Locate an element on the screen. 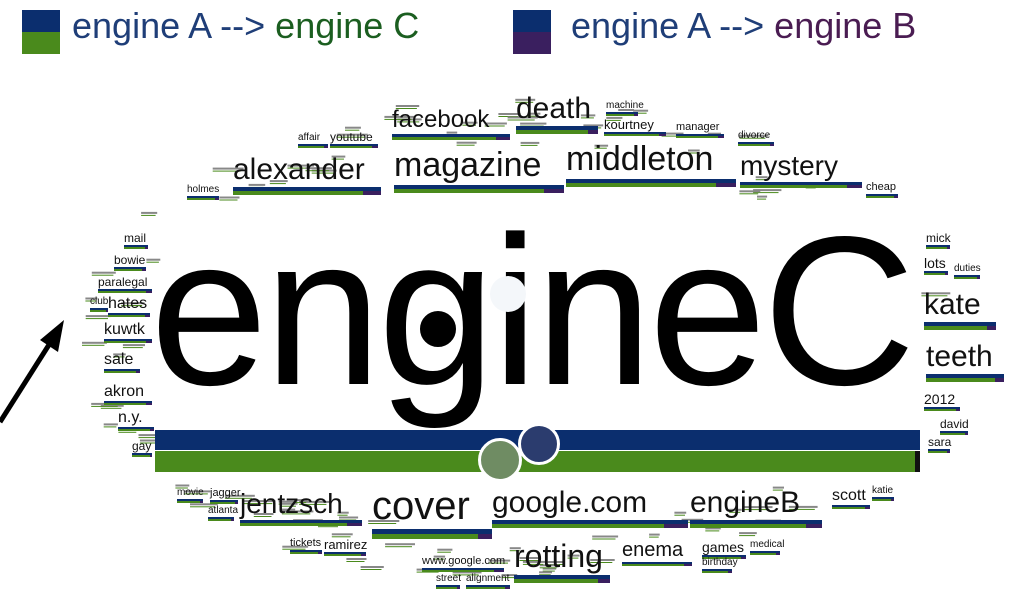 This screenshot has width=1009, height=591. word-cover: cover is located at coordinates (421, 506).